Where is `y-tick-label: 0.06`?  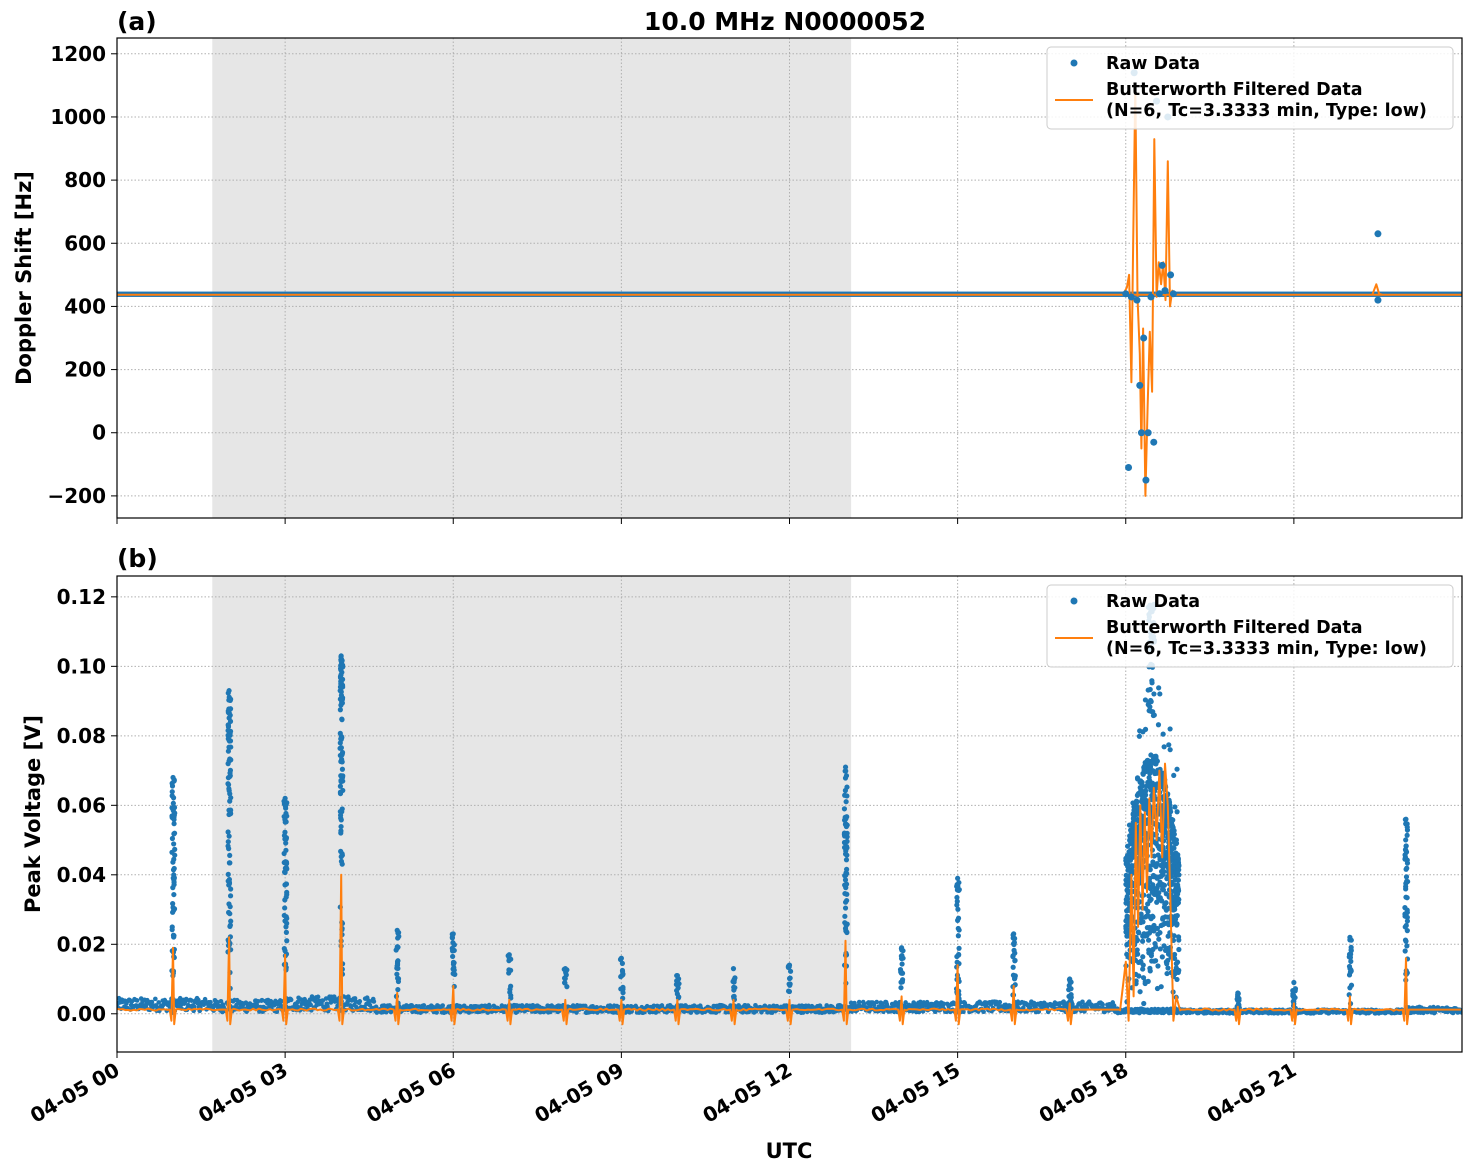 y-tick-label: 0.06 is located at coordinates (81, 805).